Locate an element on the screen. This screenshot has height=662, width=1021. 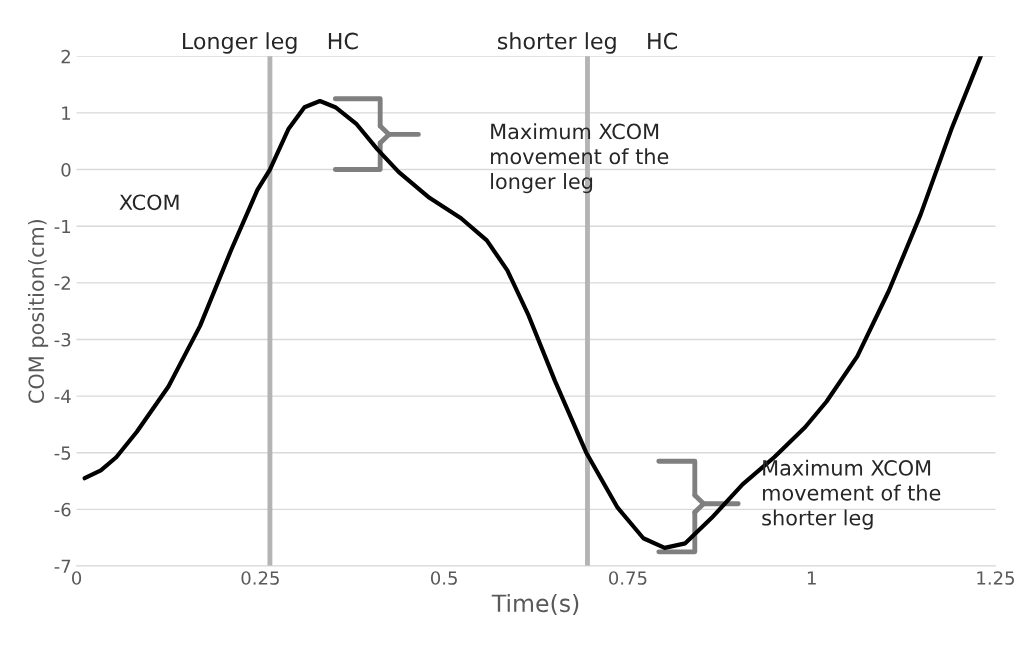
x-tick-label: 0 is located at coordinates (77, 578).